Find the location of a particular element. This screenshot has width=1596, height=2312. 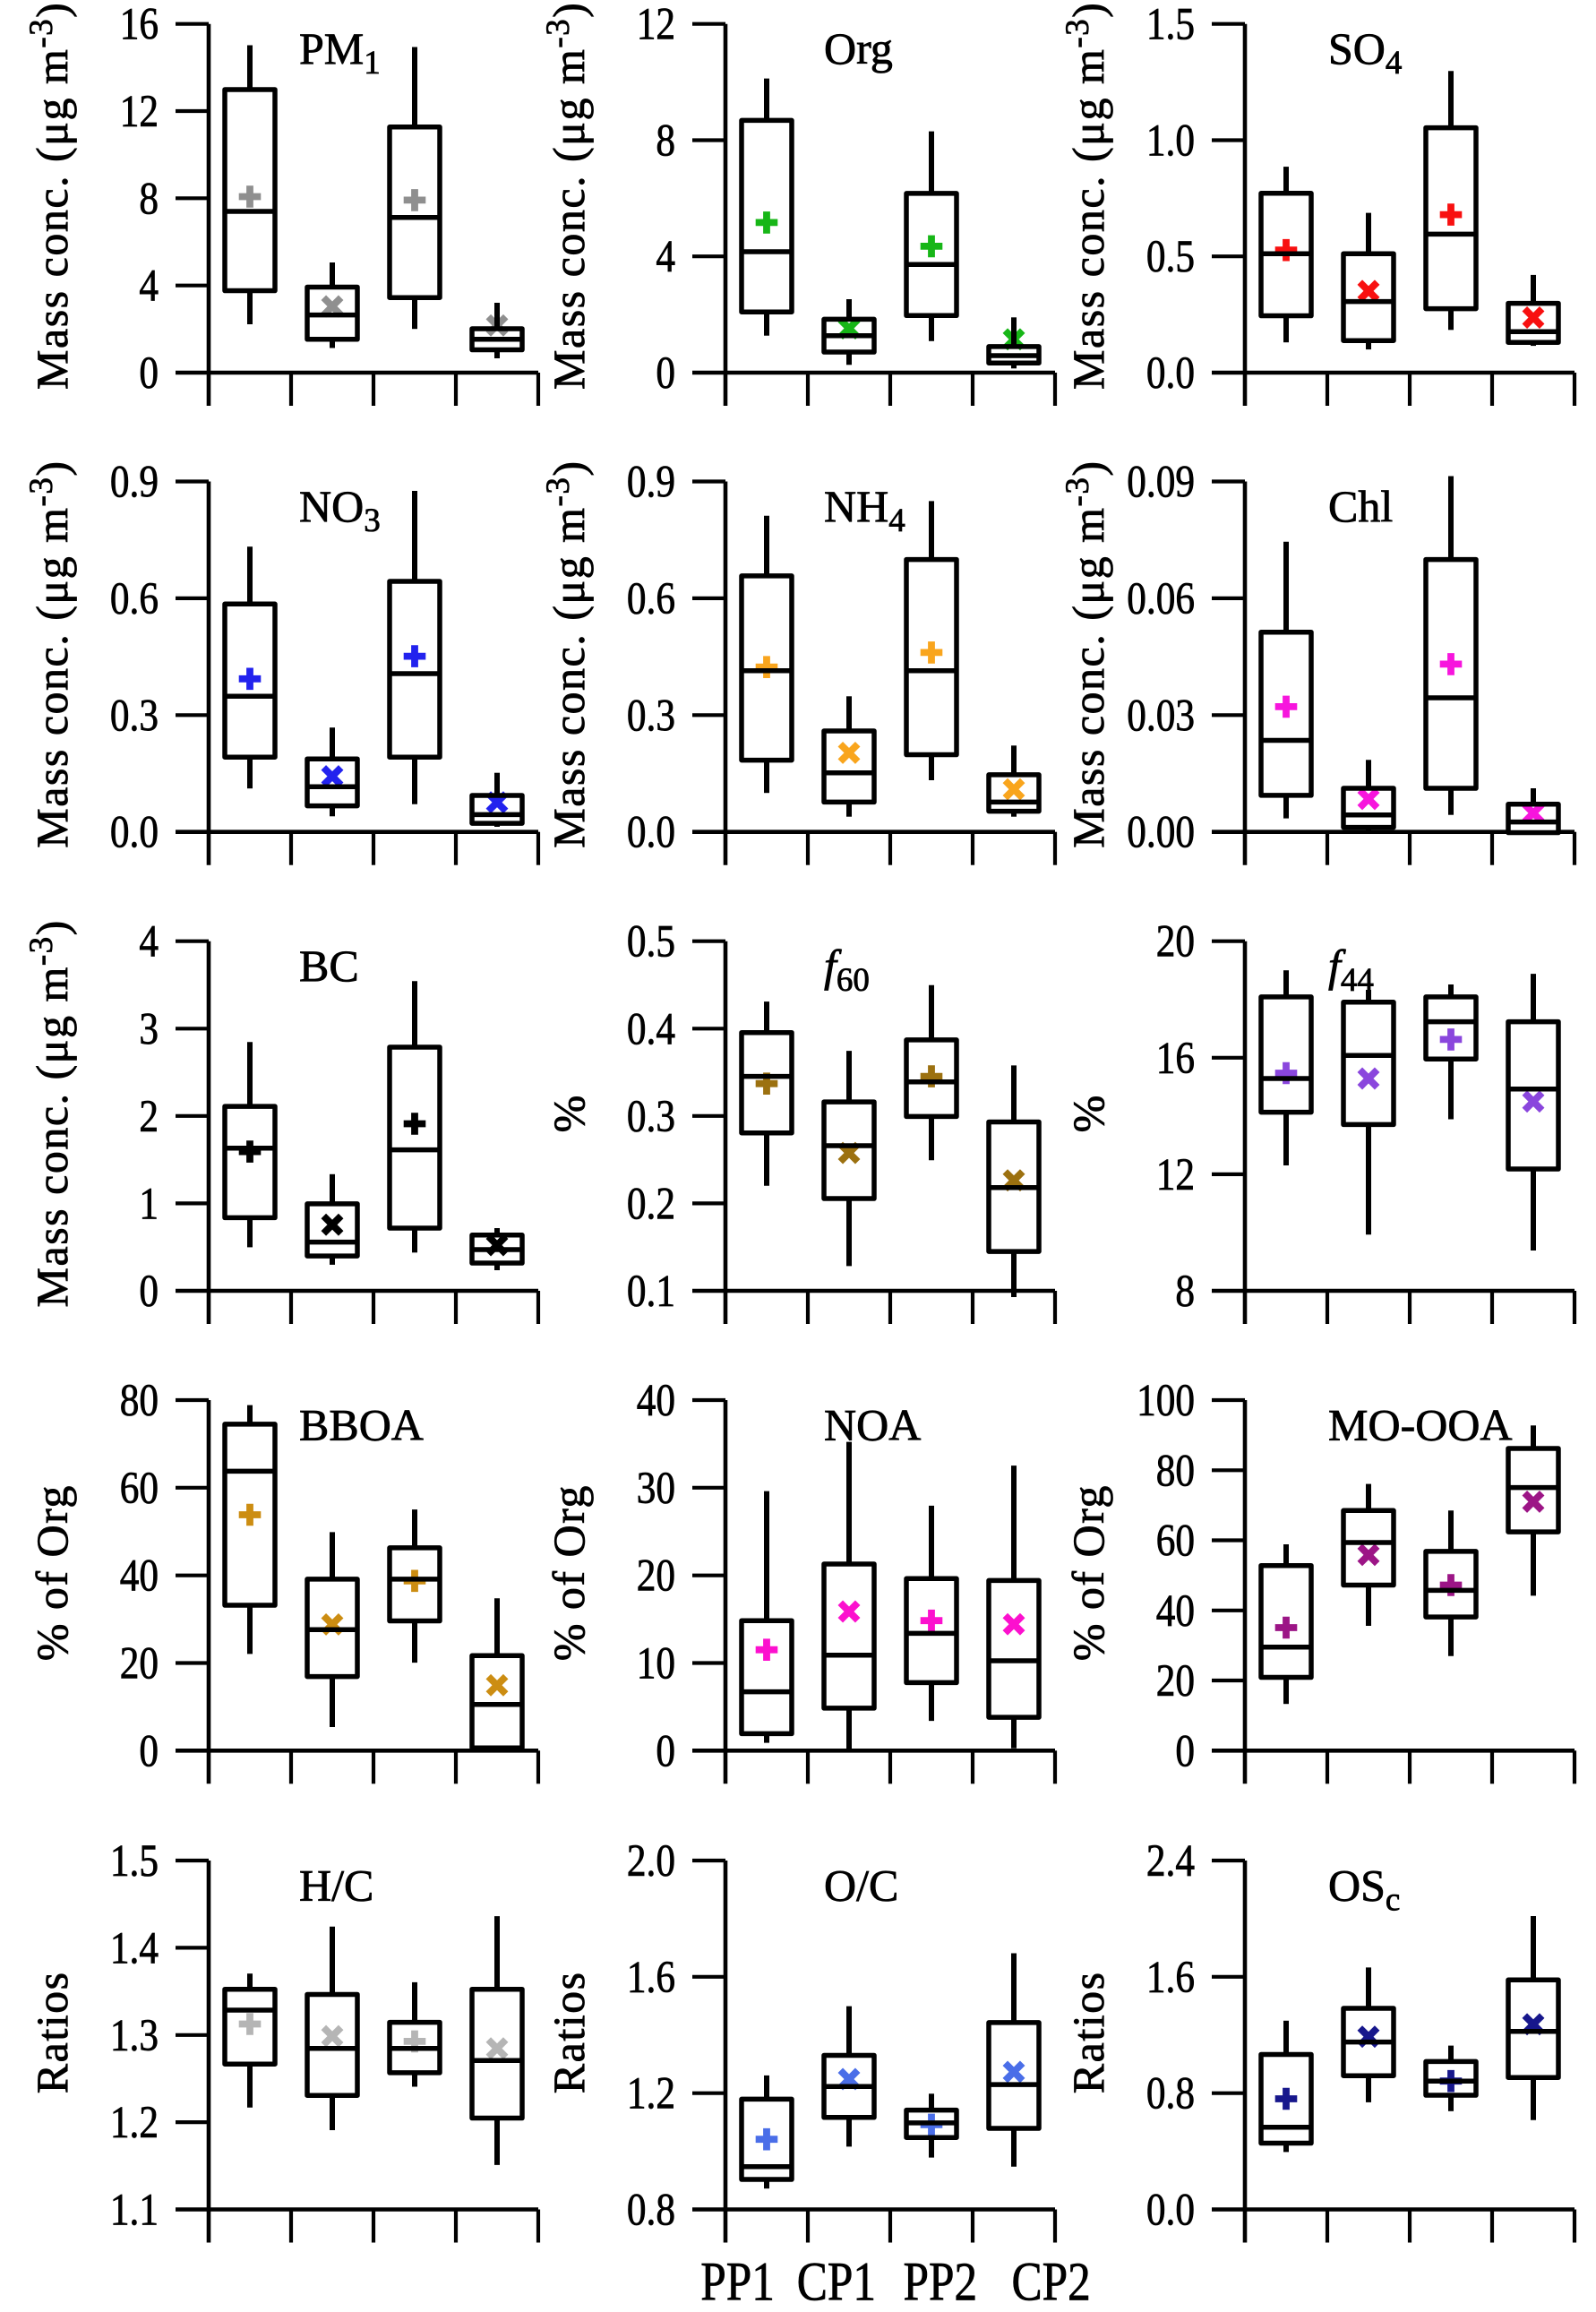

svg-text: 1.1 is located at coordinates (135, 2211).